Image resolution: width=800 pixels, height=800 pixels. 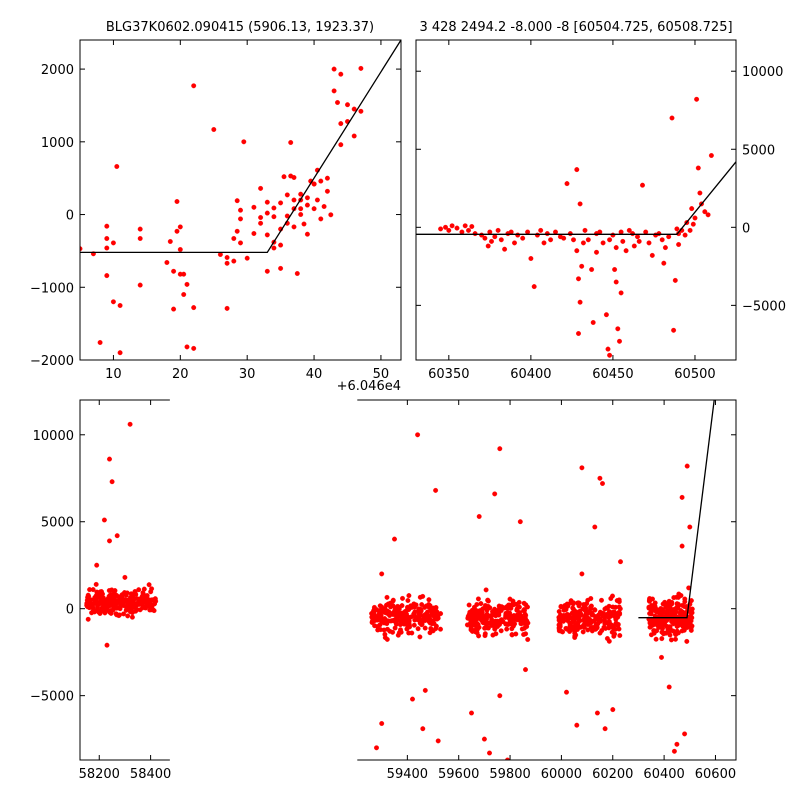 I want to click on y-tick-label: 5000, so click(x=758, y=150).